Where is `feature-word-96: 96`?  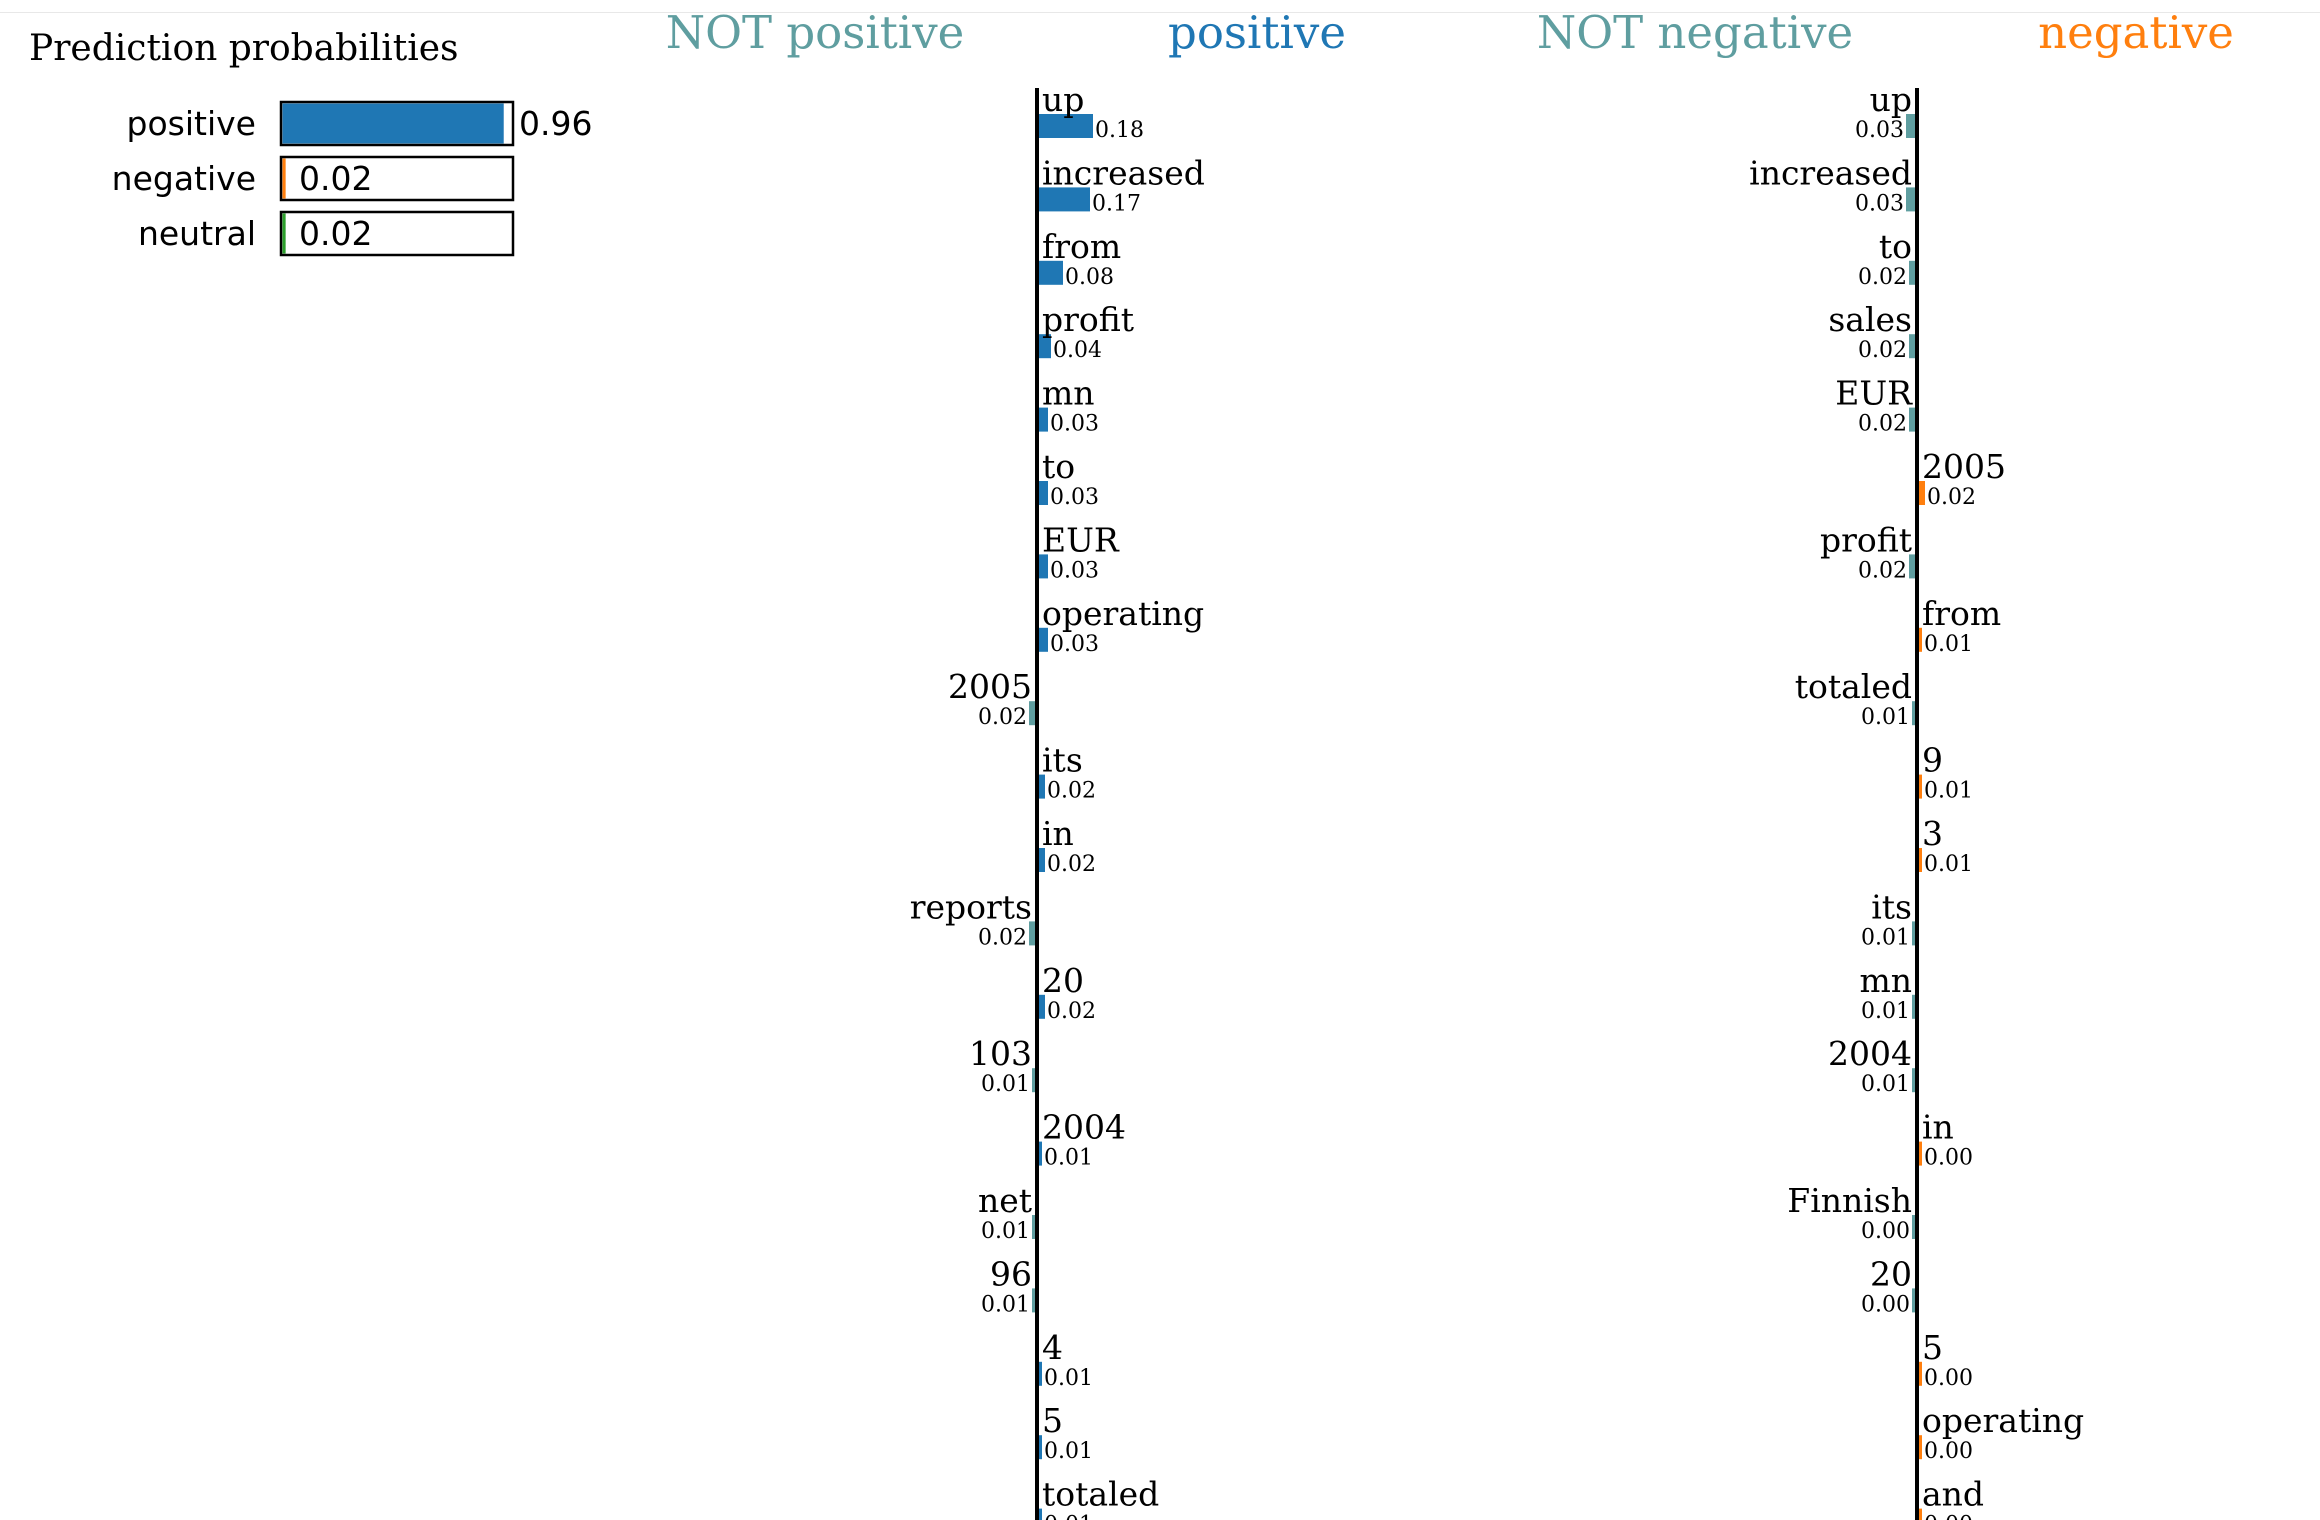 feature-word-96: 96 is located at coordinates (1011, 1273).